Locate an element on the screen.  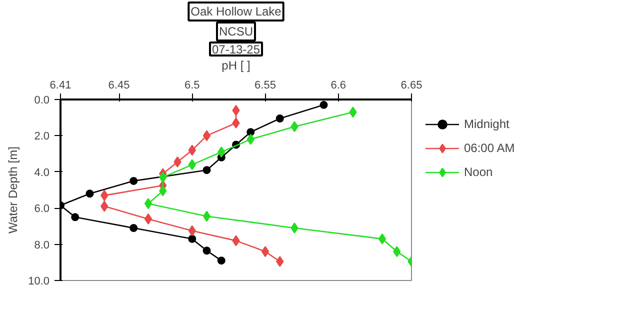
x-axis-title: pH [ ] is located at coordinates (236, 65).